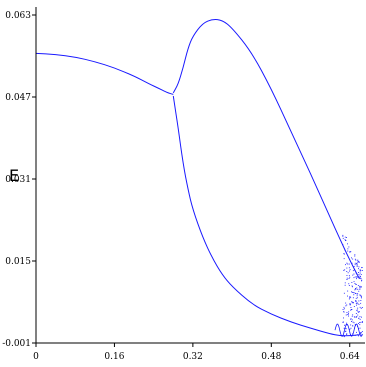 The width and height of the screenshot is (366, 367). Describe the element at coordinates (18, 180) in the screenshot. I see `y-tick-label: 0.031` at that location.